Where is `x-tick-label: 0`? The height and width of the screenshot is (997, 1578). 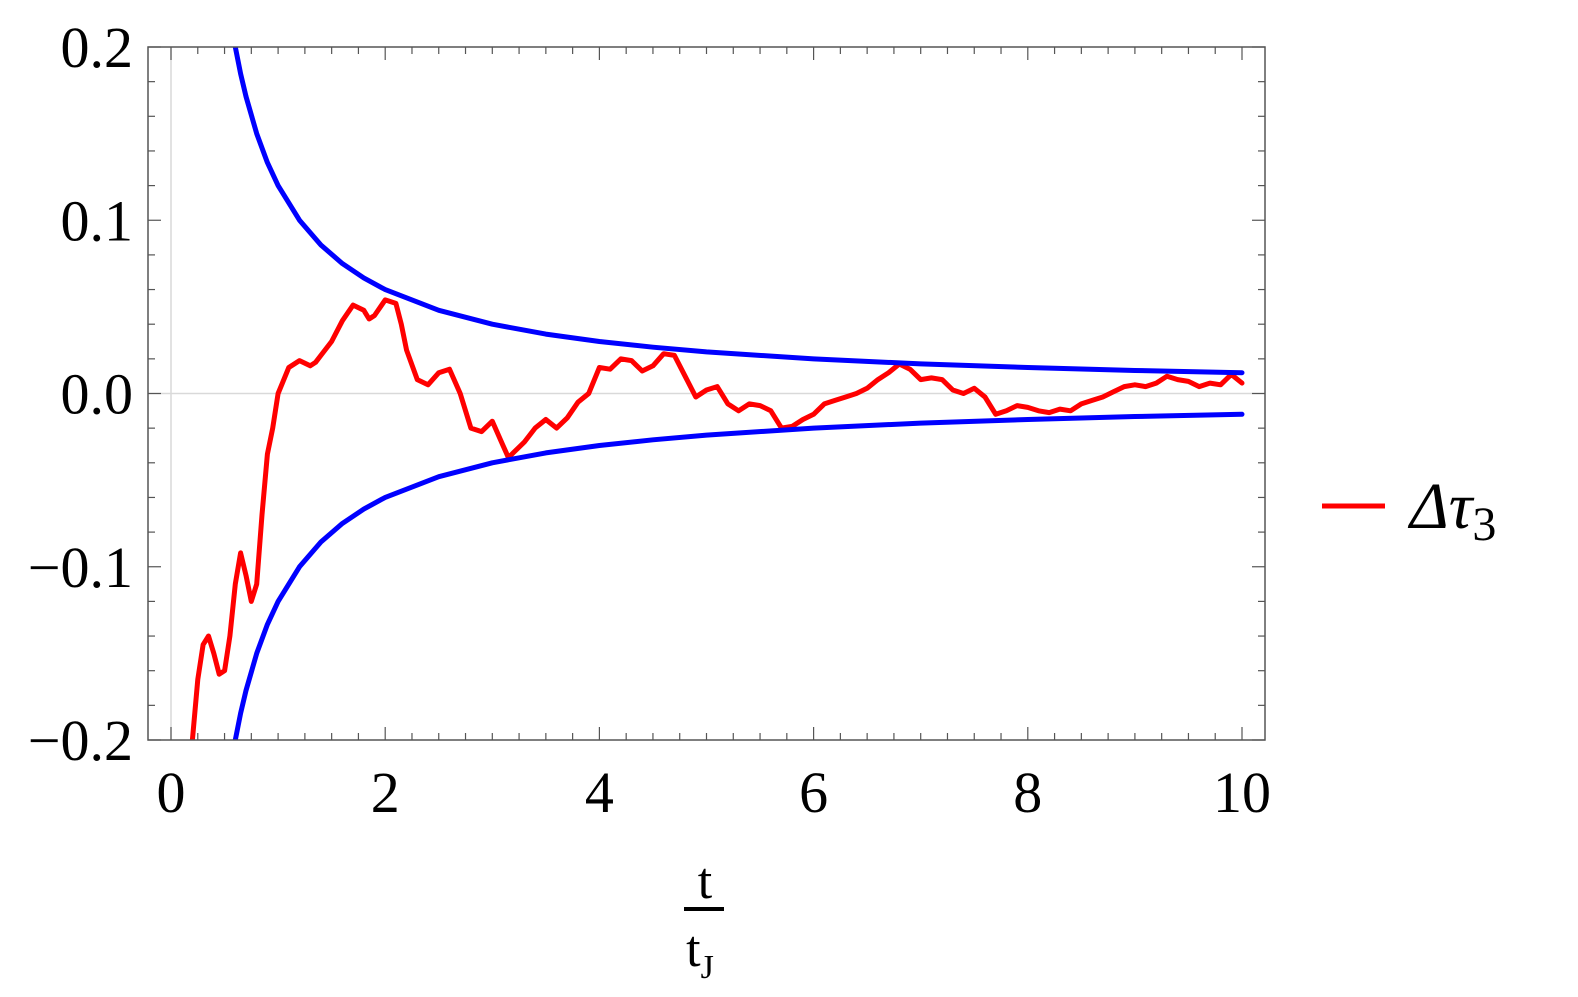 x-tick-label: 0 is located at coordinates (171, 792).